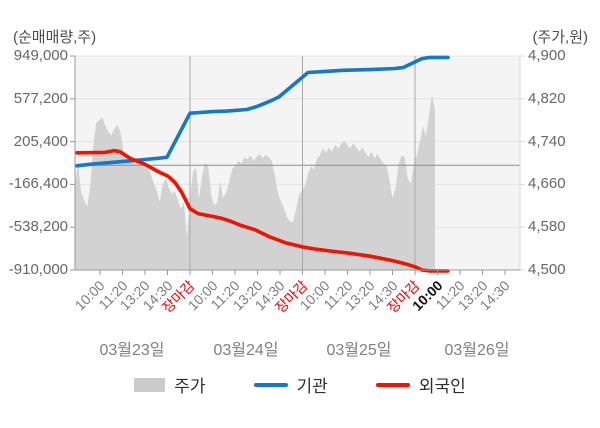  What do you see at coordinates (132, 350) in the screenshot?
I see `date-label: 03월23일` at bounding box center [132, 350].